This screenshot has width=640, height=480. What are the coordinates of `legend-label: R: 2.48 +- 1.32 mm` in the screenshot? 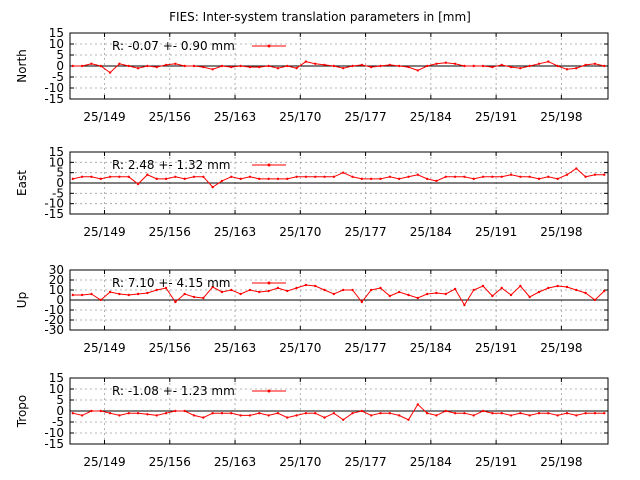 It's located at (171, 165).